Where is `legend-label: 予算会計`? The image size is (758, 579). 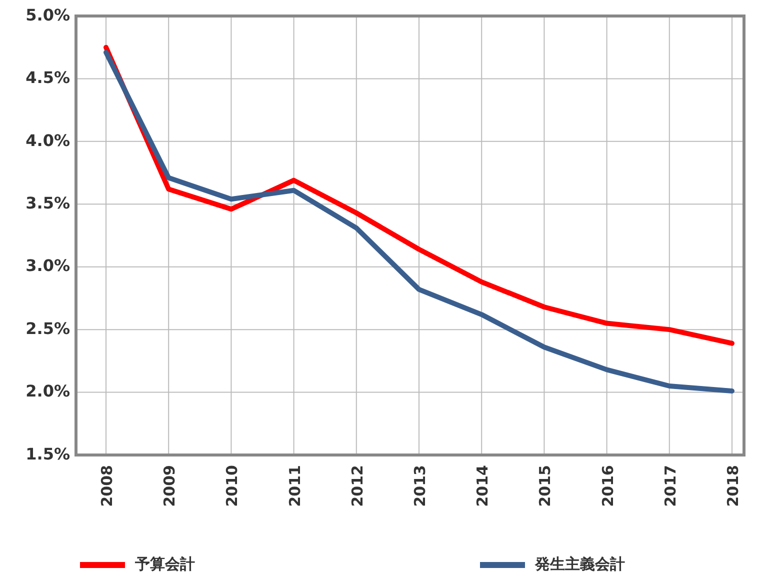 legend-label: 予算会計 is located at coordinates (164, 564).